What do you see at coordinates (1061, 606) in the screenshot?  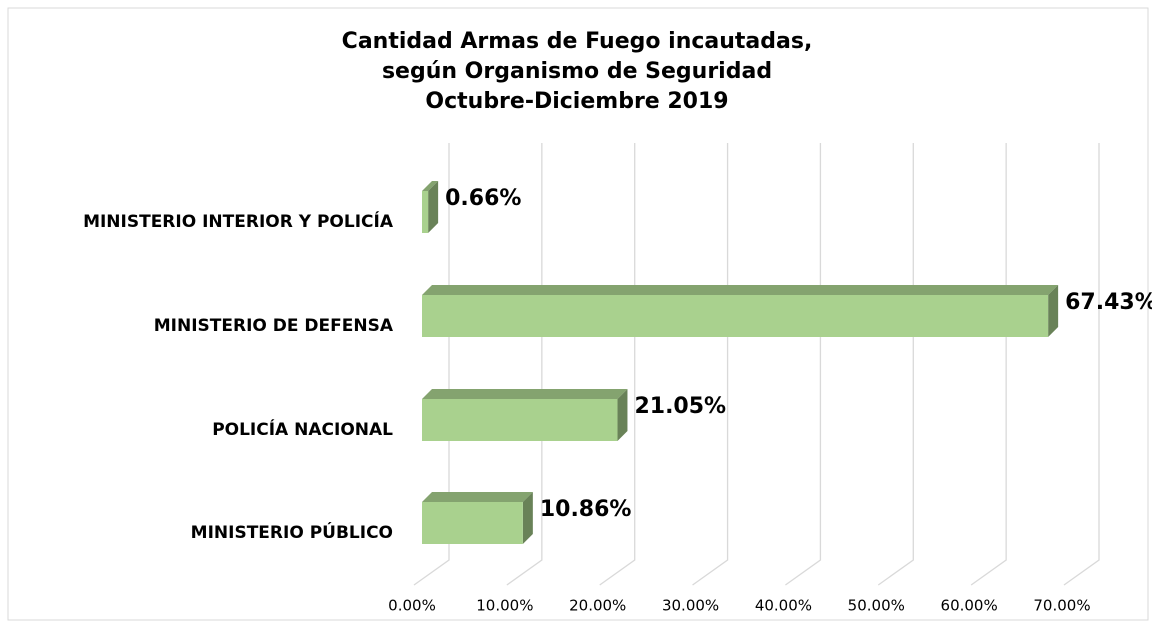 I see `x-tick-label: 70.00%` at bounding box center [1061, 606].